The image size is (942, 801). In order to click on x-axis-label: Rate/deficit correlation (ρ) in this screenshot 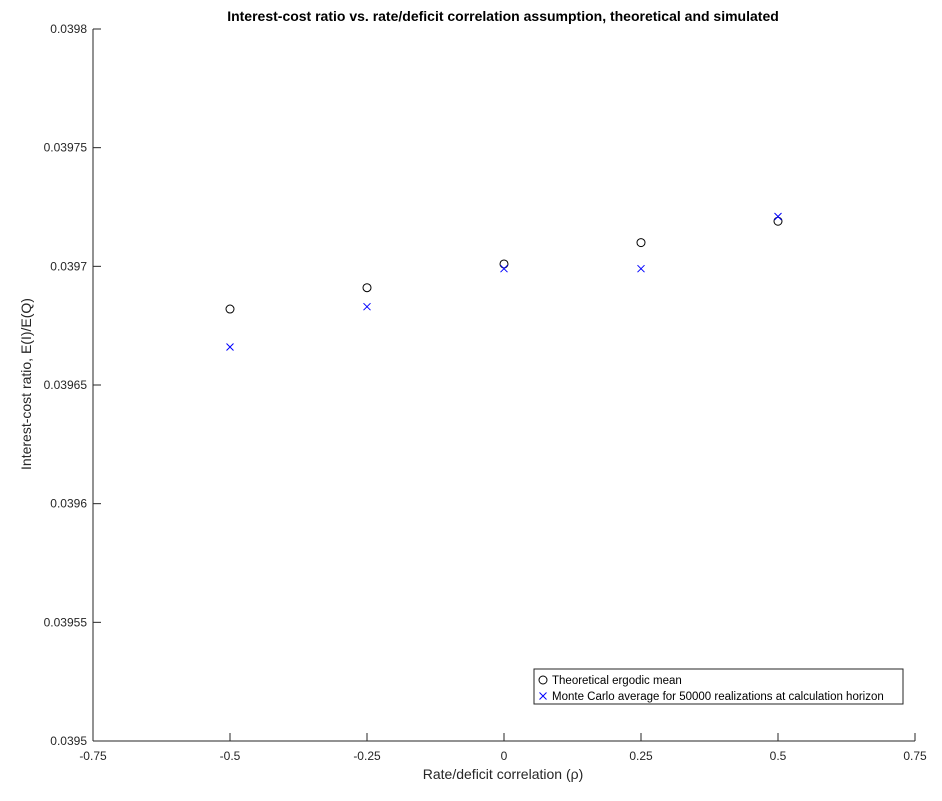, I will do `click(503, 774)`.